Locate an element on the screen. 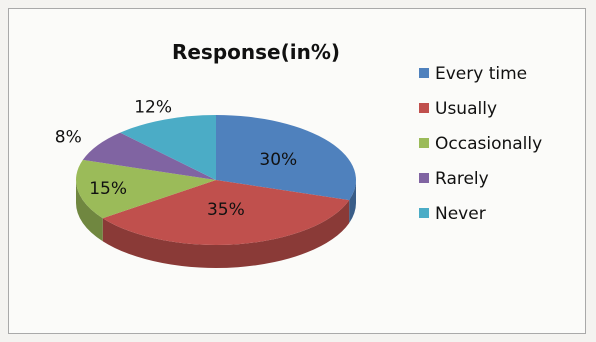 This screenshot has height=342, width=596. legend-swatch-usually is located at coordinates (424, 108).